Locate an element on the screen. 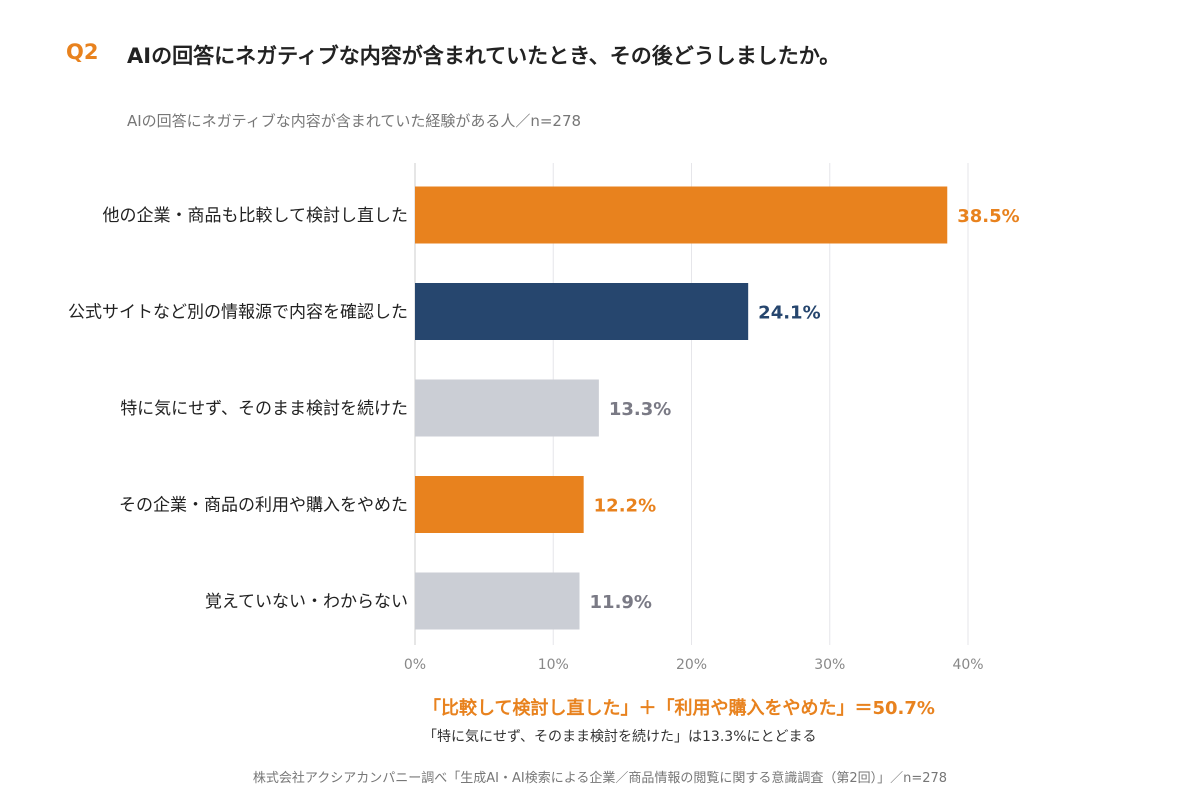 The height and width of the screenshot is (800, 1200). summary-note: 「特に気にせず、そのまま検討を続けた」は13.3%にとどまる is located at coordinates (620, 737).